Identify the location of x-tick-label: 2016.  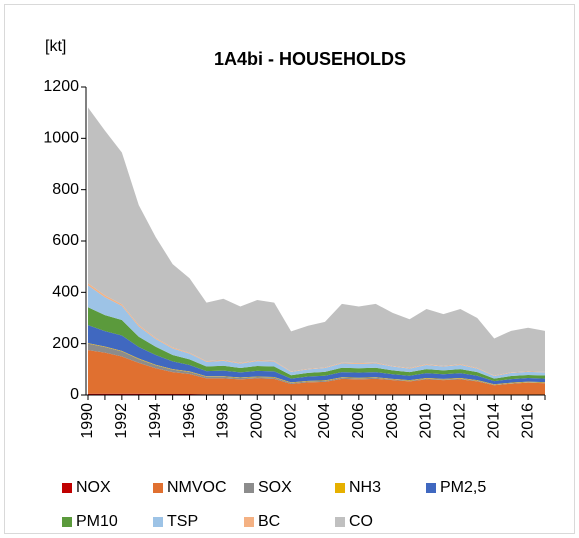
(527, 421).